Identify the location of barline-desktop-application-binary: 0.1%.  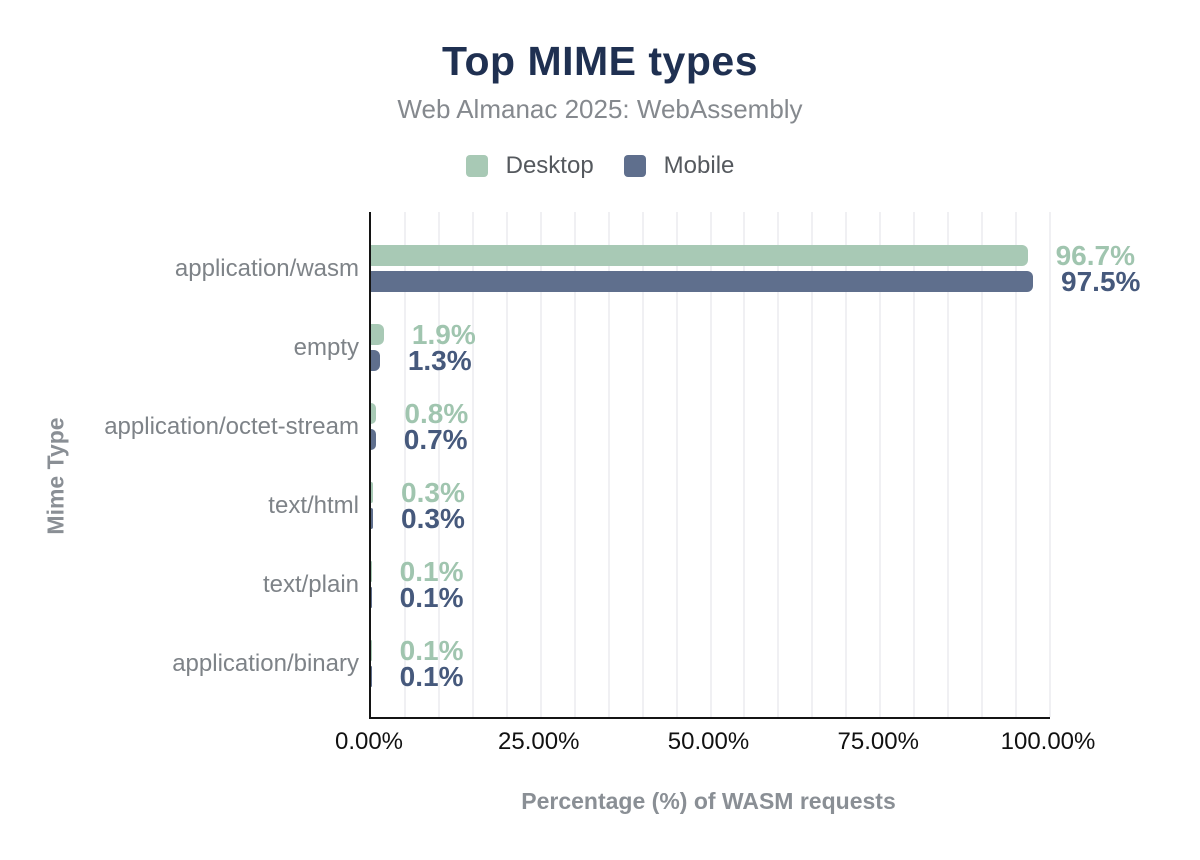
(710, 650).